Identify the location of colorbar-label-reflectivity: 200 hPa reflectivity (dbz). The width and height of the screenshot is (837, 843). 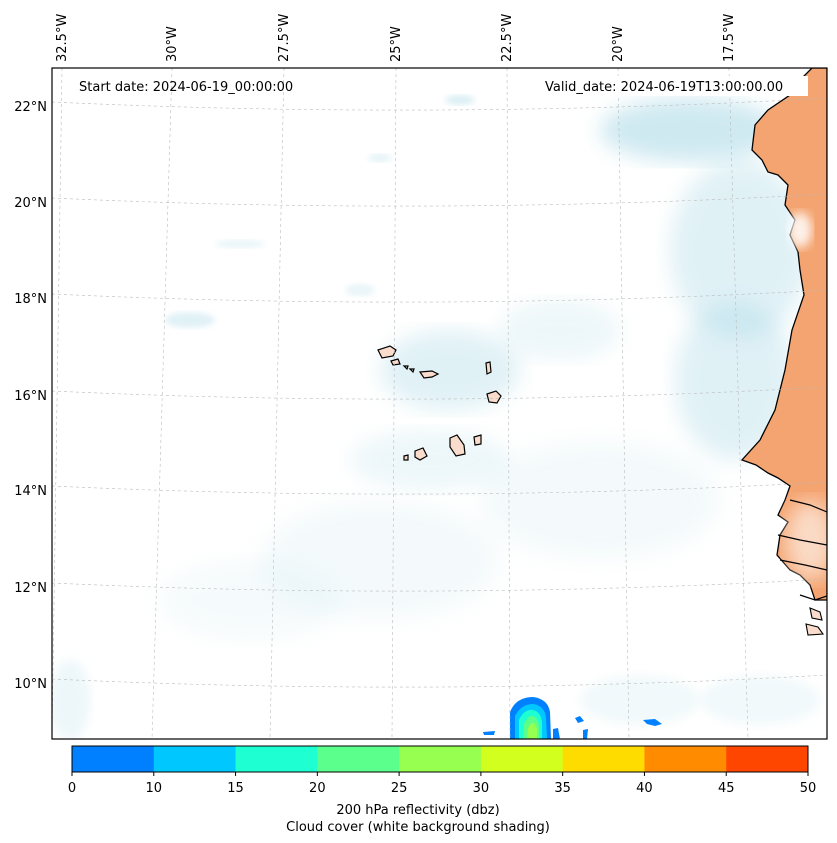
(417, 810).